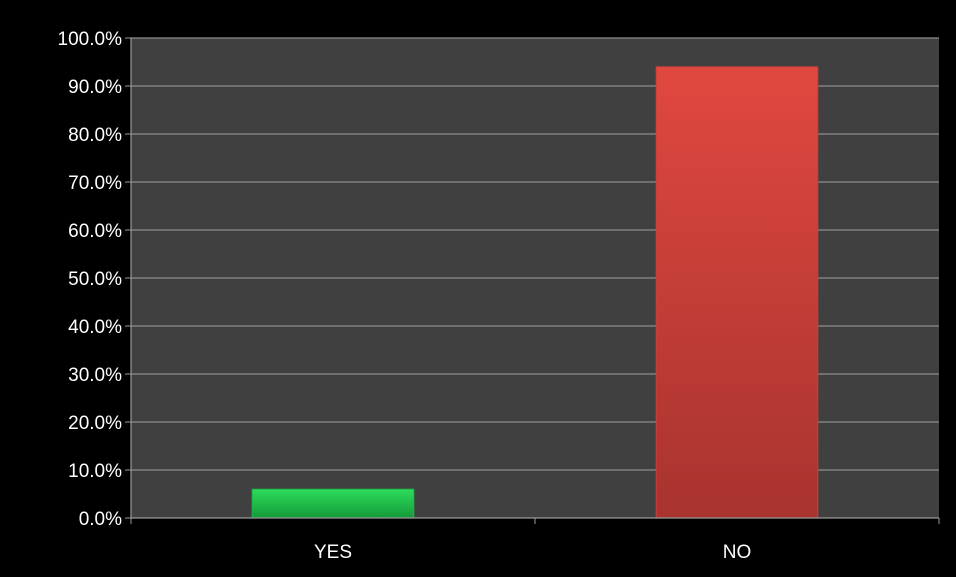  I want to click on bar-yes, so click(333, 503).